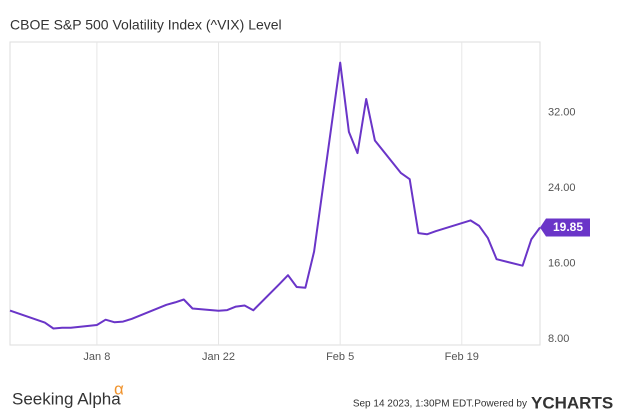  I want to click on y-tick-label: 24.00, so click(562, 188).